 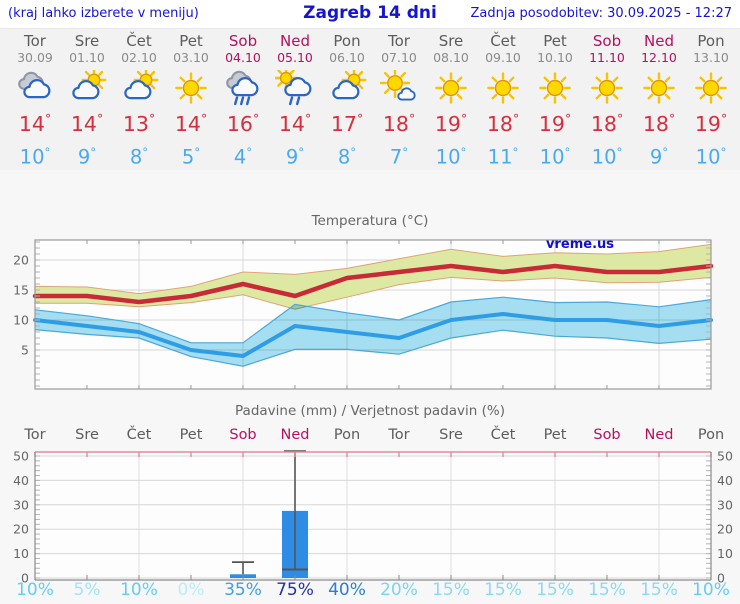 I want to click on day-date: 03.10, so click(x=191, y=57).